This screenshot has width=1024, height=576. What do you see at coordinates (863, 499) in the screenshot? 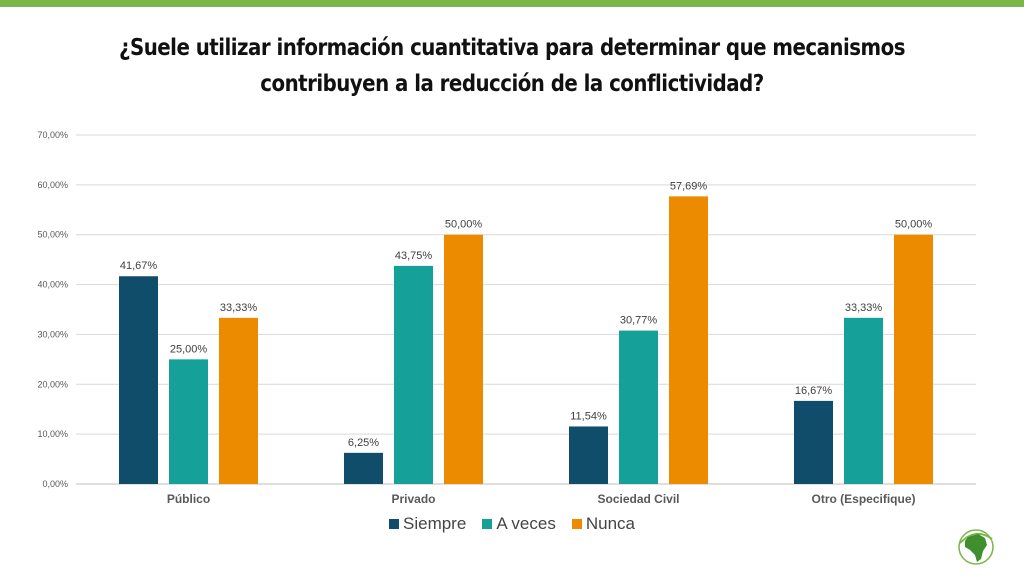
I see `x-category-label: Otro (Especifique)` at bounding box center [863, 499].